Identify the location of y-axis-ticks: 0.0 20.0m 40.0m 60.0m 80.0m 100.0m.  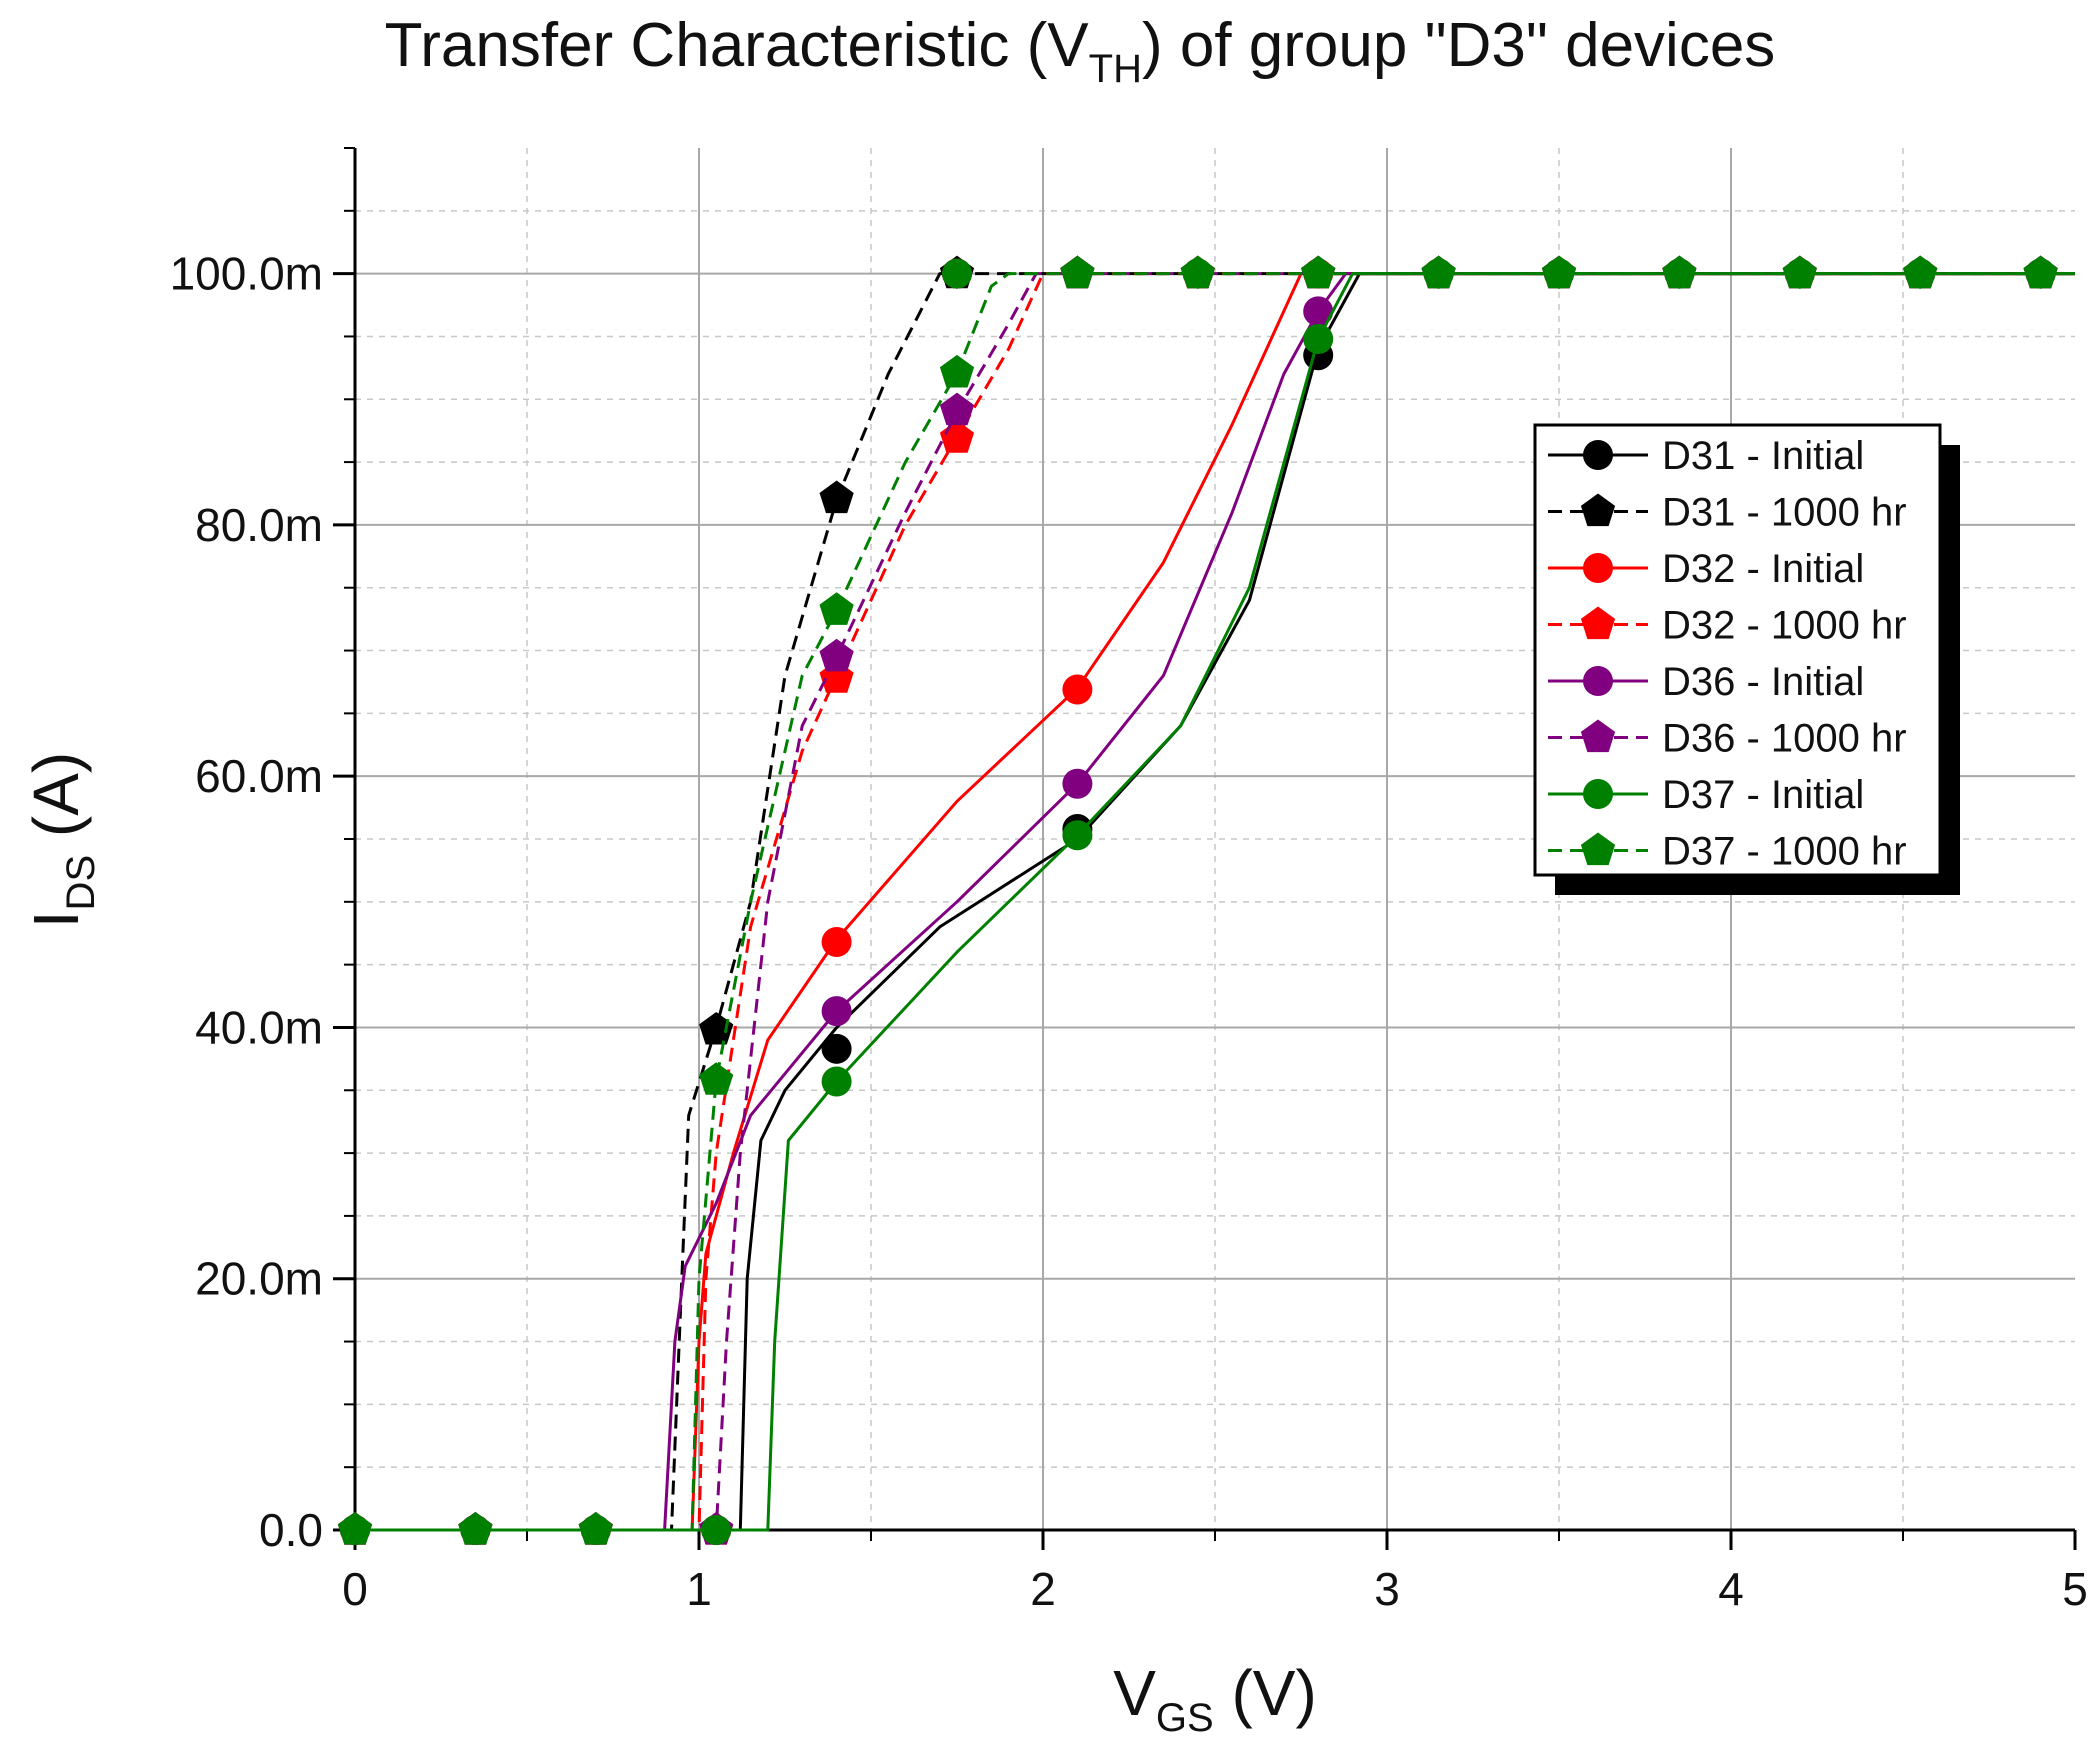
(262, 851).